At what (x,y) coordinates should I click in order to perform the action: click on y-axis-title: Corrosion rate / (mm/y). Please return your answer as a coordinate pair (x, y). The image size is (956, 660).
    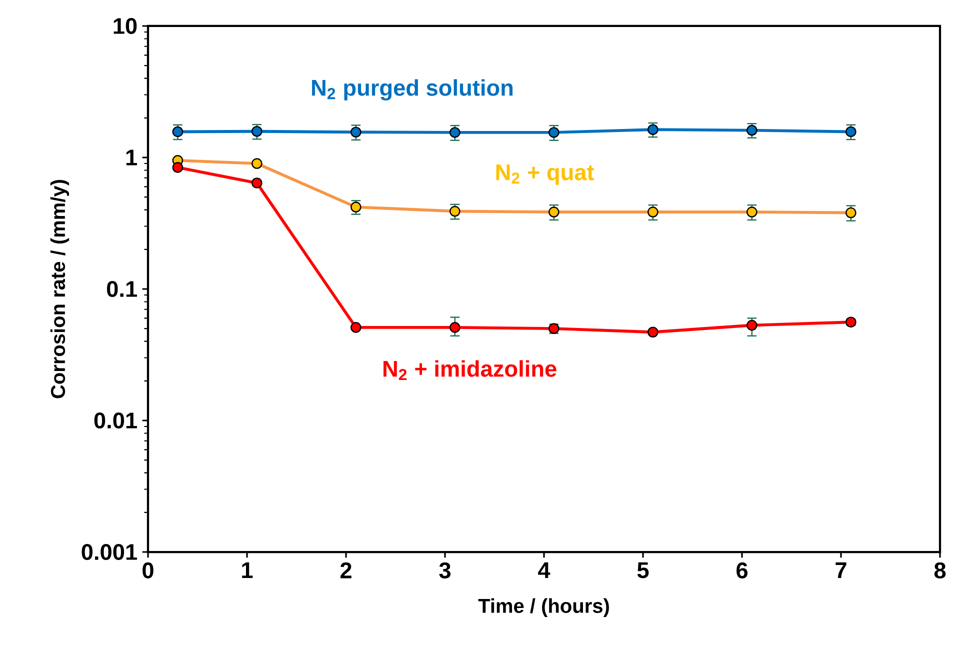
    Looking at the image, I should click on (60, 289).